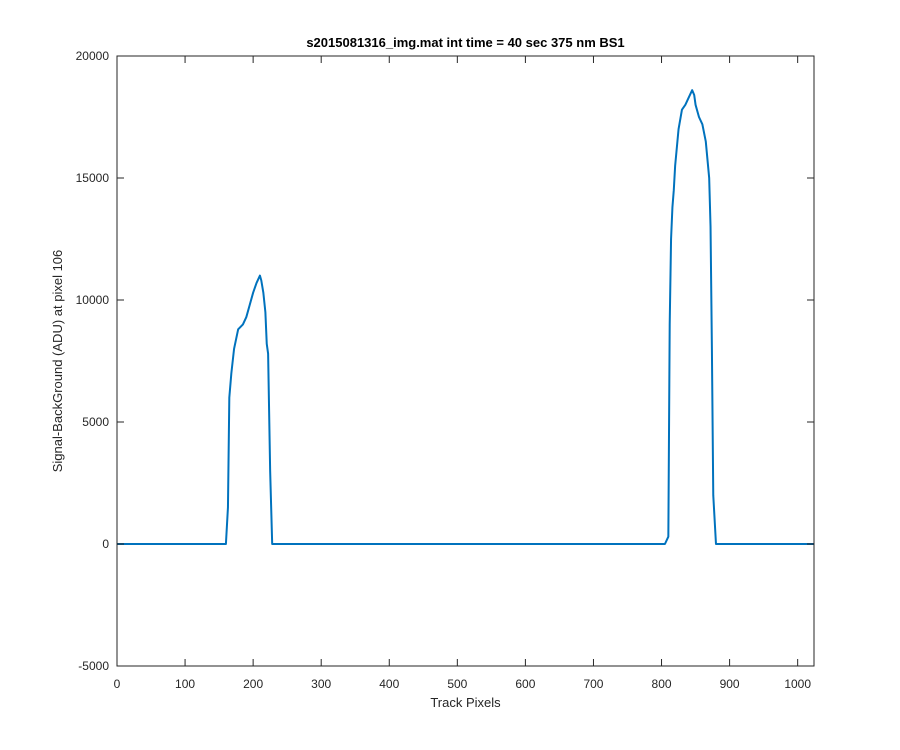 This screenshot has height=750, width=900. What do you see at coordinates (95, 422) in the screenshot?
I see `y-tick-label: 5000` at bounding box center [95, 422].